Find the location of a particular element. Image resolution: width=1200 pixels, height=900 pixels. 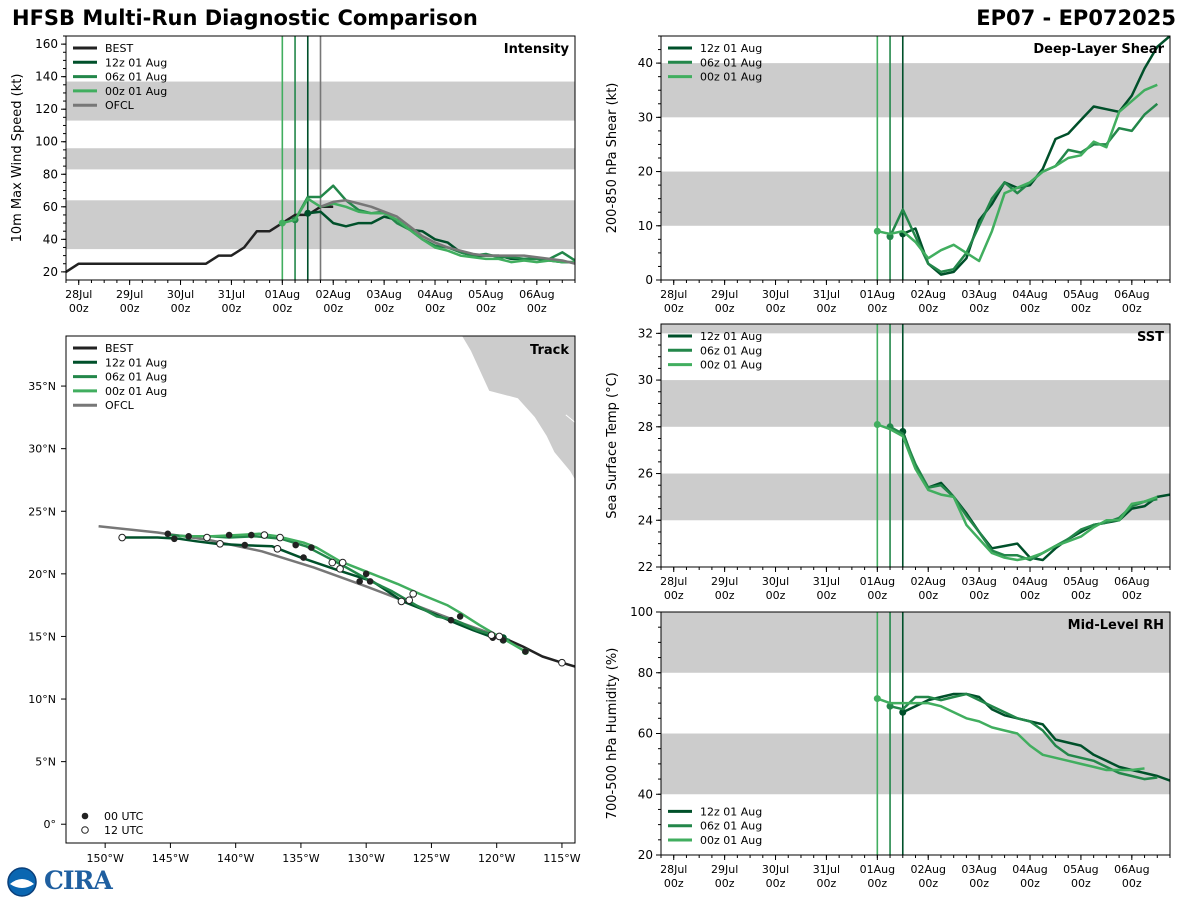

legend-label: 00 UTC is located at coordinates (124, 816).